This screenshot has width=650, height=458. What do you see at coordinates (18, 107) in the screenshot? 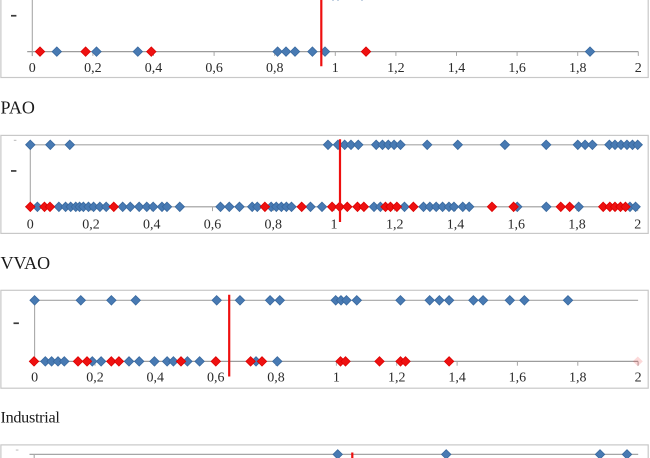
I see `svg-text: PAO` at bounding box center [18, 107].